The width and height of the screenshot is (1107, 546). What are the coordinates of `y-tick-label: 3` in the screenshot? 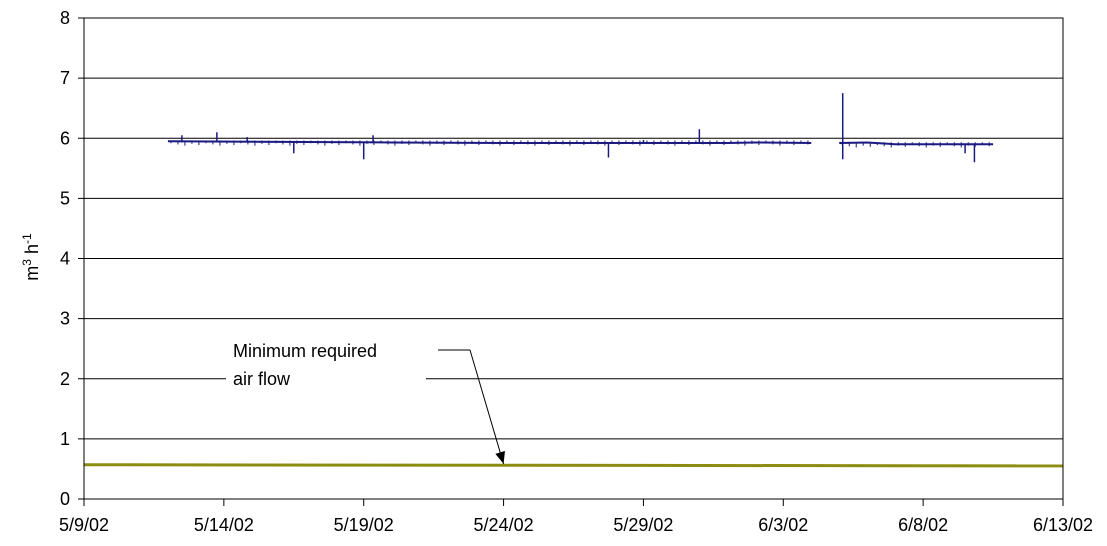 It's located at (65, 319).